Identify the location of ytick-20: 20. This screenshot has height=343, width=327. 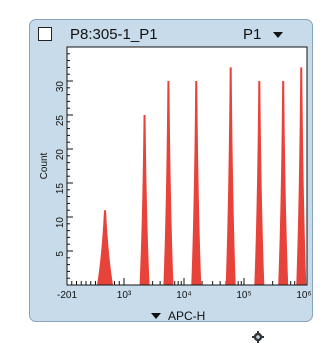
(60, 155).